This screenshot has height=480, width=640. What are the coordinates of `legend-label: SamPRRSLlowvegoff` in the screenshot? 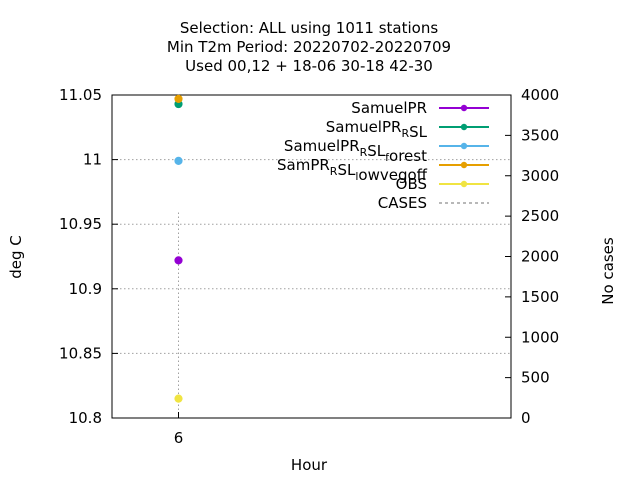 It's located at (352, 170).